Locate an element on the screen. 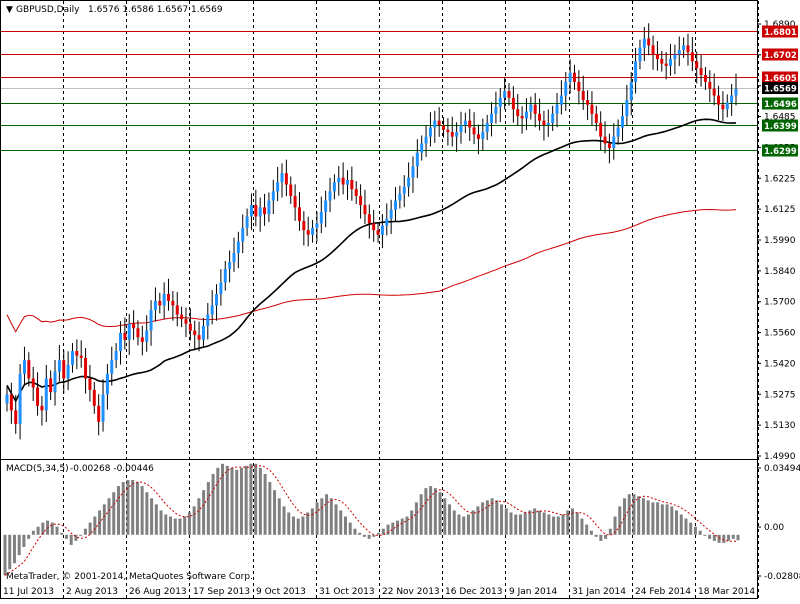 This screenshot has height=604, width=800. x-tick-label: 26 Aug 2013 is located at coordinates (158, 592).